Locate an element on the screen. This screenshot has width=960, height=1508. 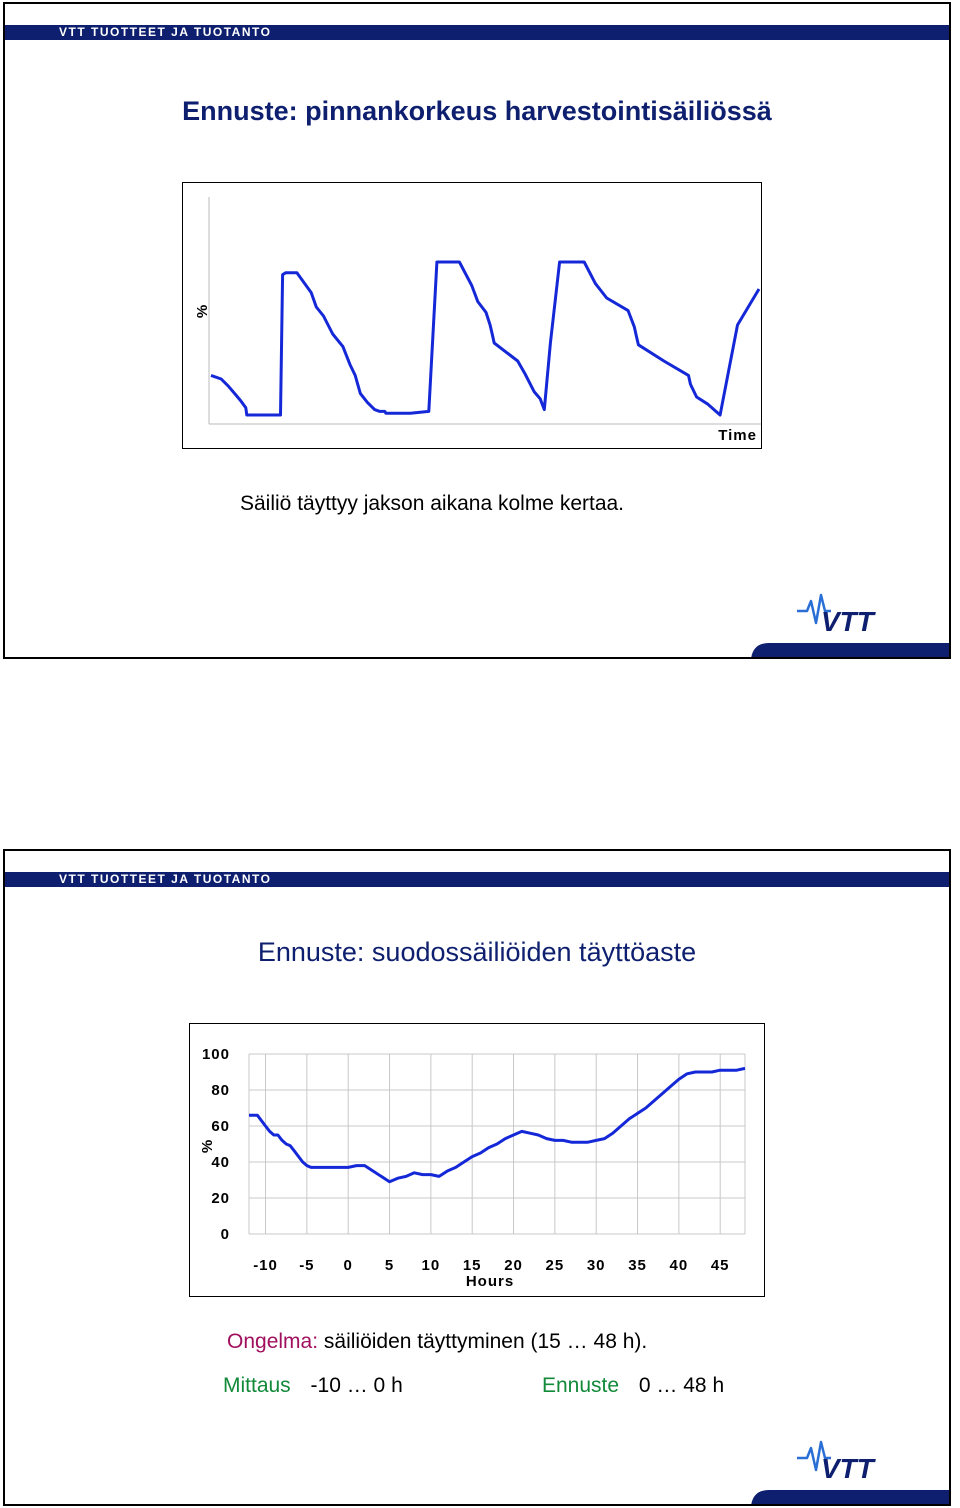
x-tick-label: 0 is located at coordinates (348, 1265).